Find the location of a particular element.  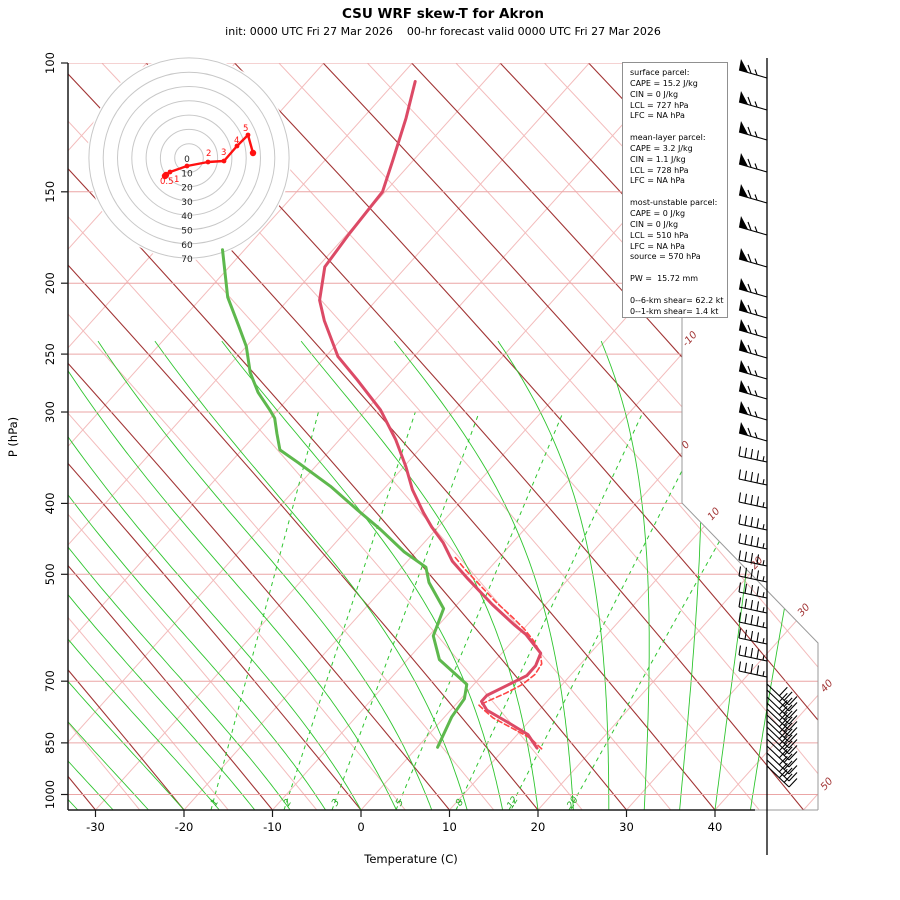

y-tick-label: 300 is located at coordinates (50, 412).